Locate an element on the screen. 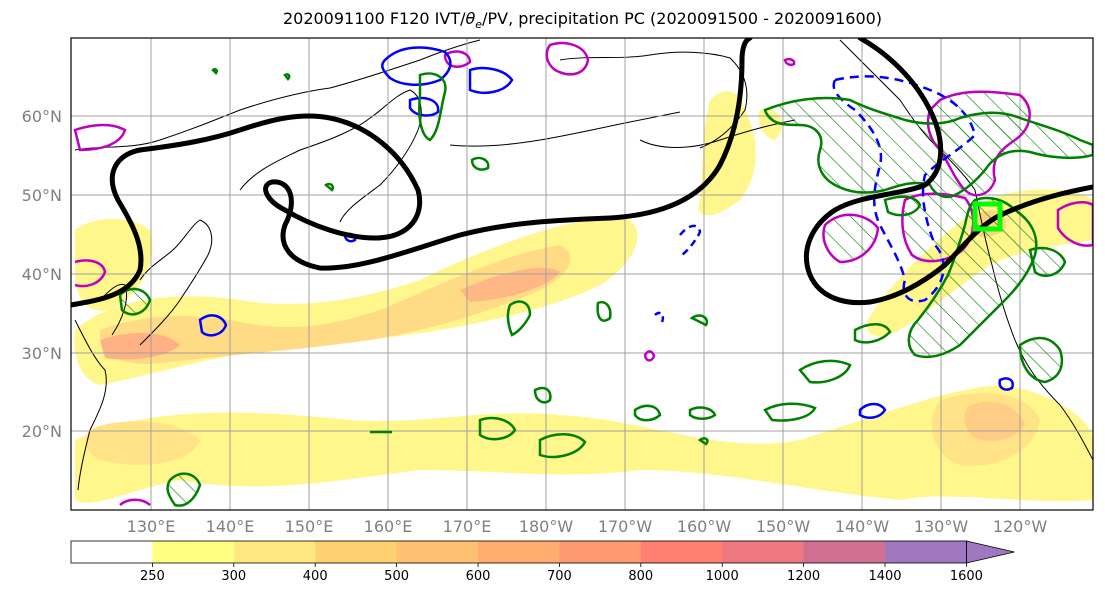 Image resolution: width=1105 pixels, height=603 pixels. precip-contour-s3 is located at coordinates (562, 446).